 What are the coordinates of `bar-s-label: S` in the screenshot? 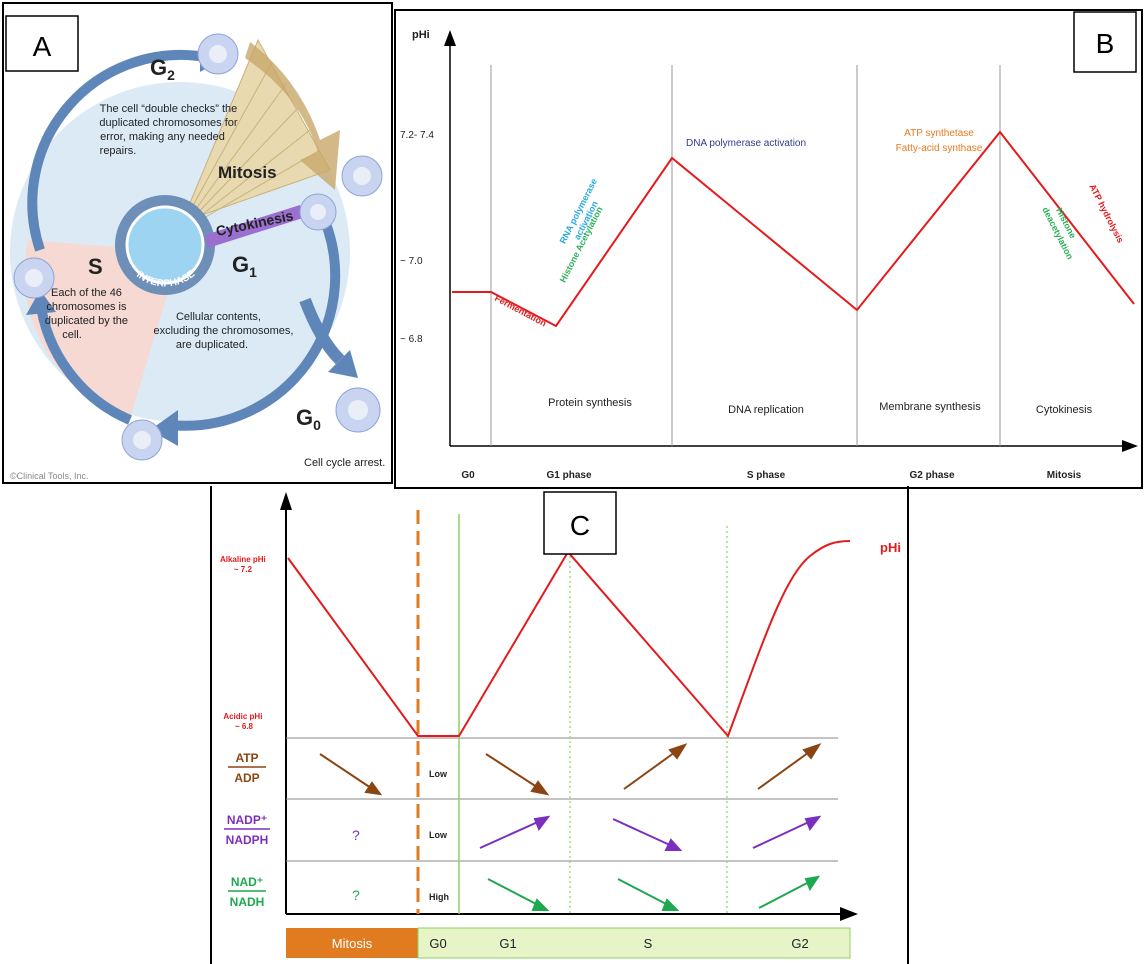 It's located at (648, 943).